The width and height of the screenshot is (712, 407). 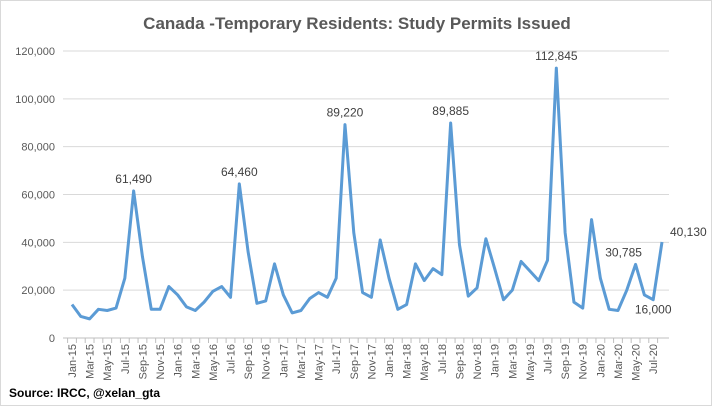 What do you see at coordinates (35, 52) in the screenshot?
I see `y-tick-label: 120,000` at bounding box center [35, 52].